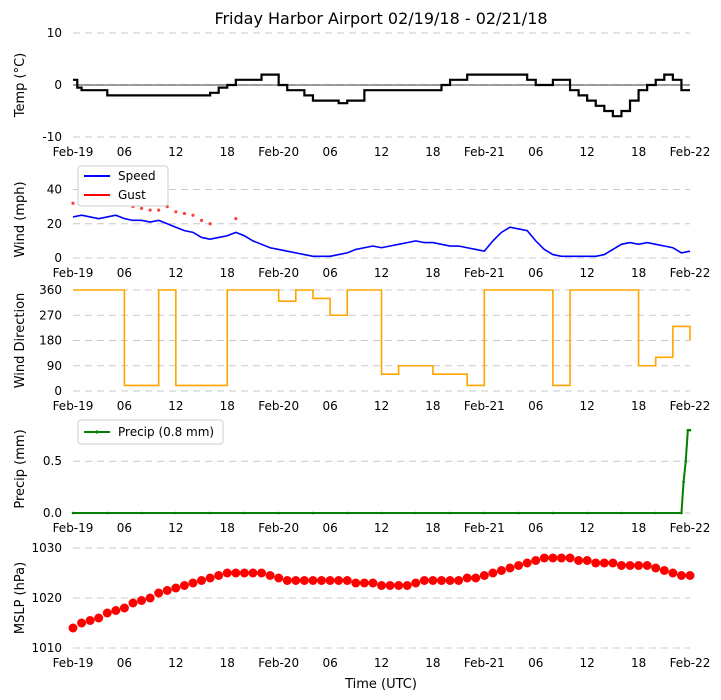 This screenshot has width=721, height=700. What do you see at coordinates (46, 598) in the screenshot?
I see `y-tick-label: 1020` at bounding box center [46, 598].